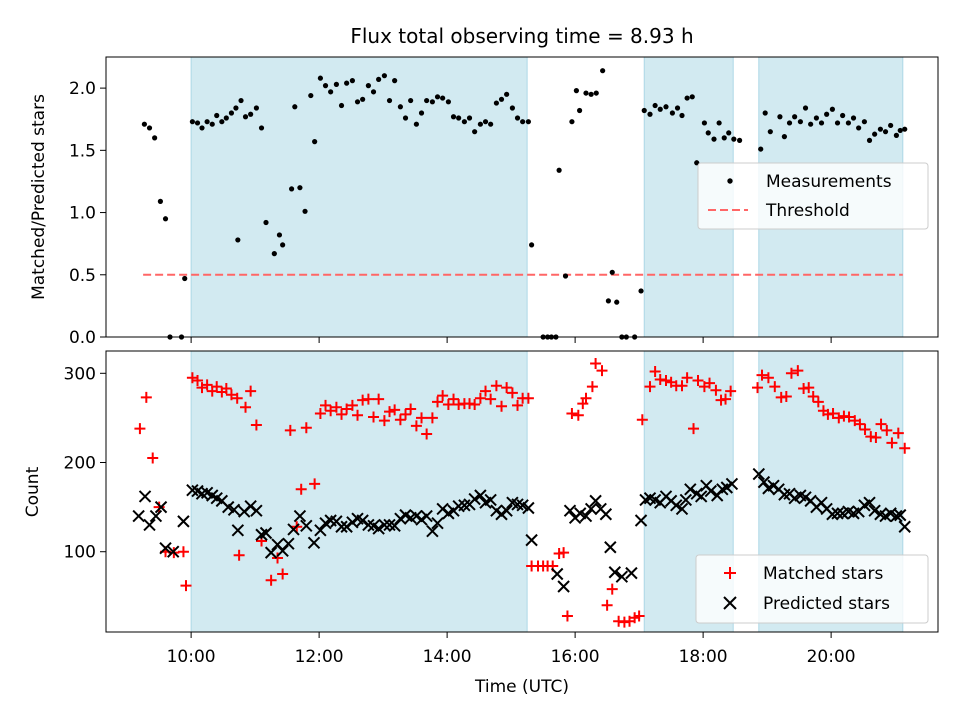 The width and height of the screenshot is (960, 720). What do you see at coordinates (730, 603) in the screenshot?
I see `legend-predicted-marker` at bounding box center [730, 603].